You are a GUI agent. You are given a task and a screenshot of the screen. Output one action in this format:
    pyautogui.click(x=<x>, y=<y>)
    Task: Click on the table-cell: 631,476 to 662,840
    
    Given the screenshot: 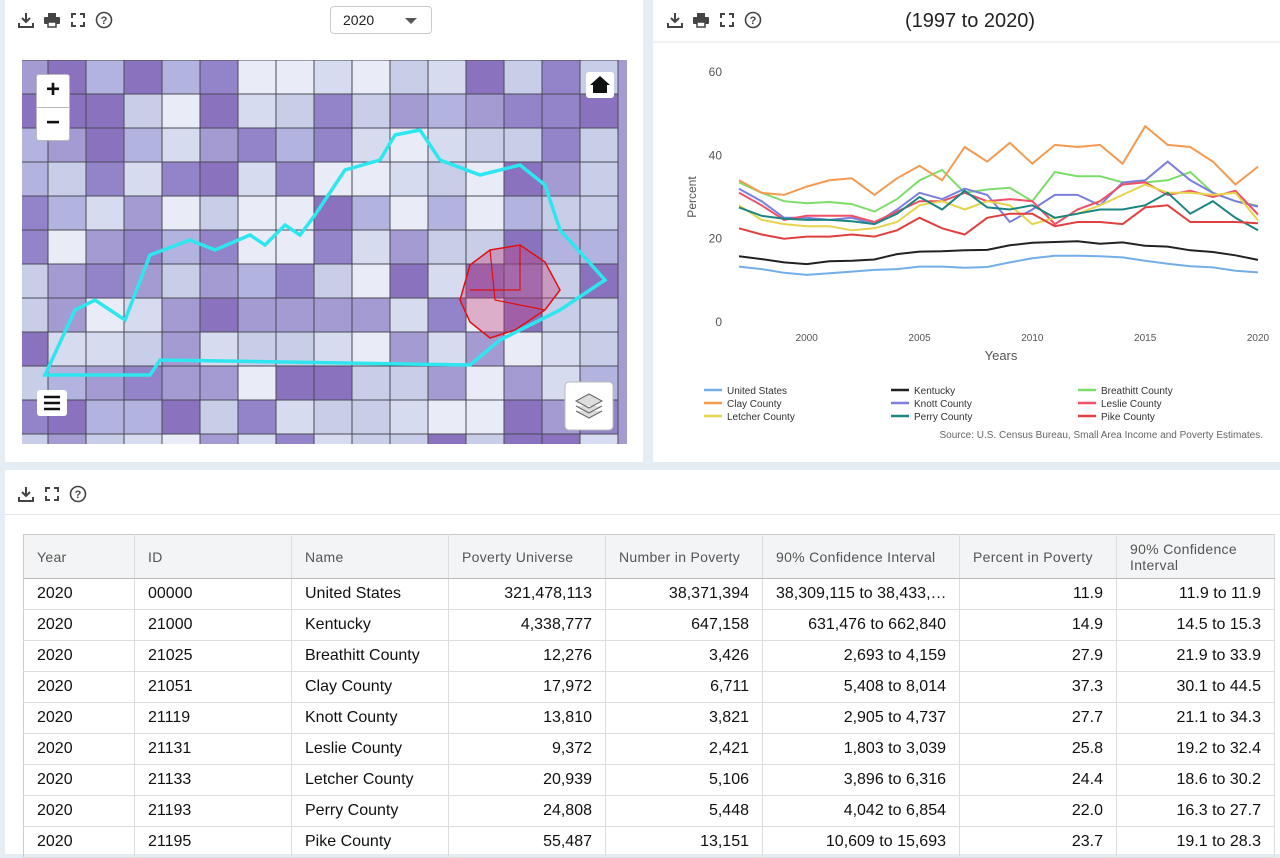 What is the action you would take?
    pyautogui.click(x=861, y=625)
    